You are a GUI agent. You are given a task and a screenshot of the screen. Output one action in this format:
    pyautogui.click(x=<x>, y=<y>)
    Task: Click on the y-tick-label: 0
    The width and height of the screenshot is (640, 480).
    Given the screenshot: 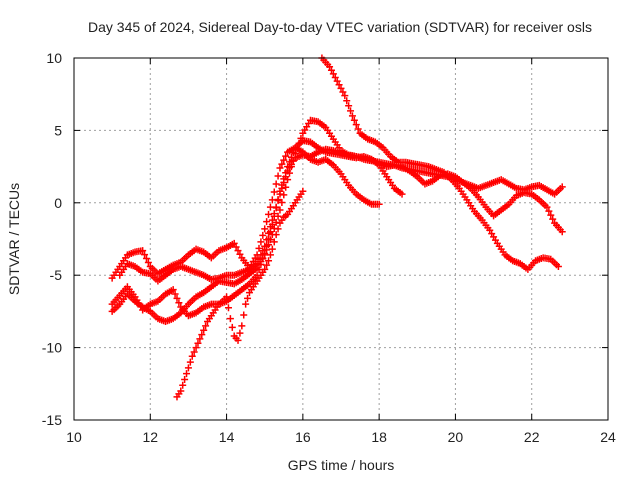 What is the action you would take?
    pyautogui.click(x=58, y=203)
    